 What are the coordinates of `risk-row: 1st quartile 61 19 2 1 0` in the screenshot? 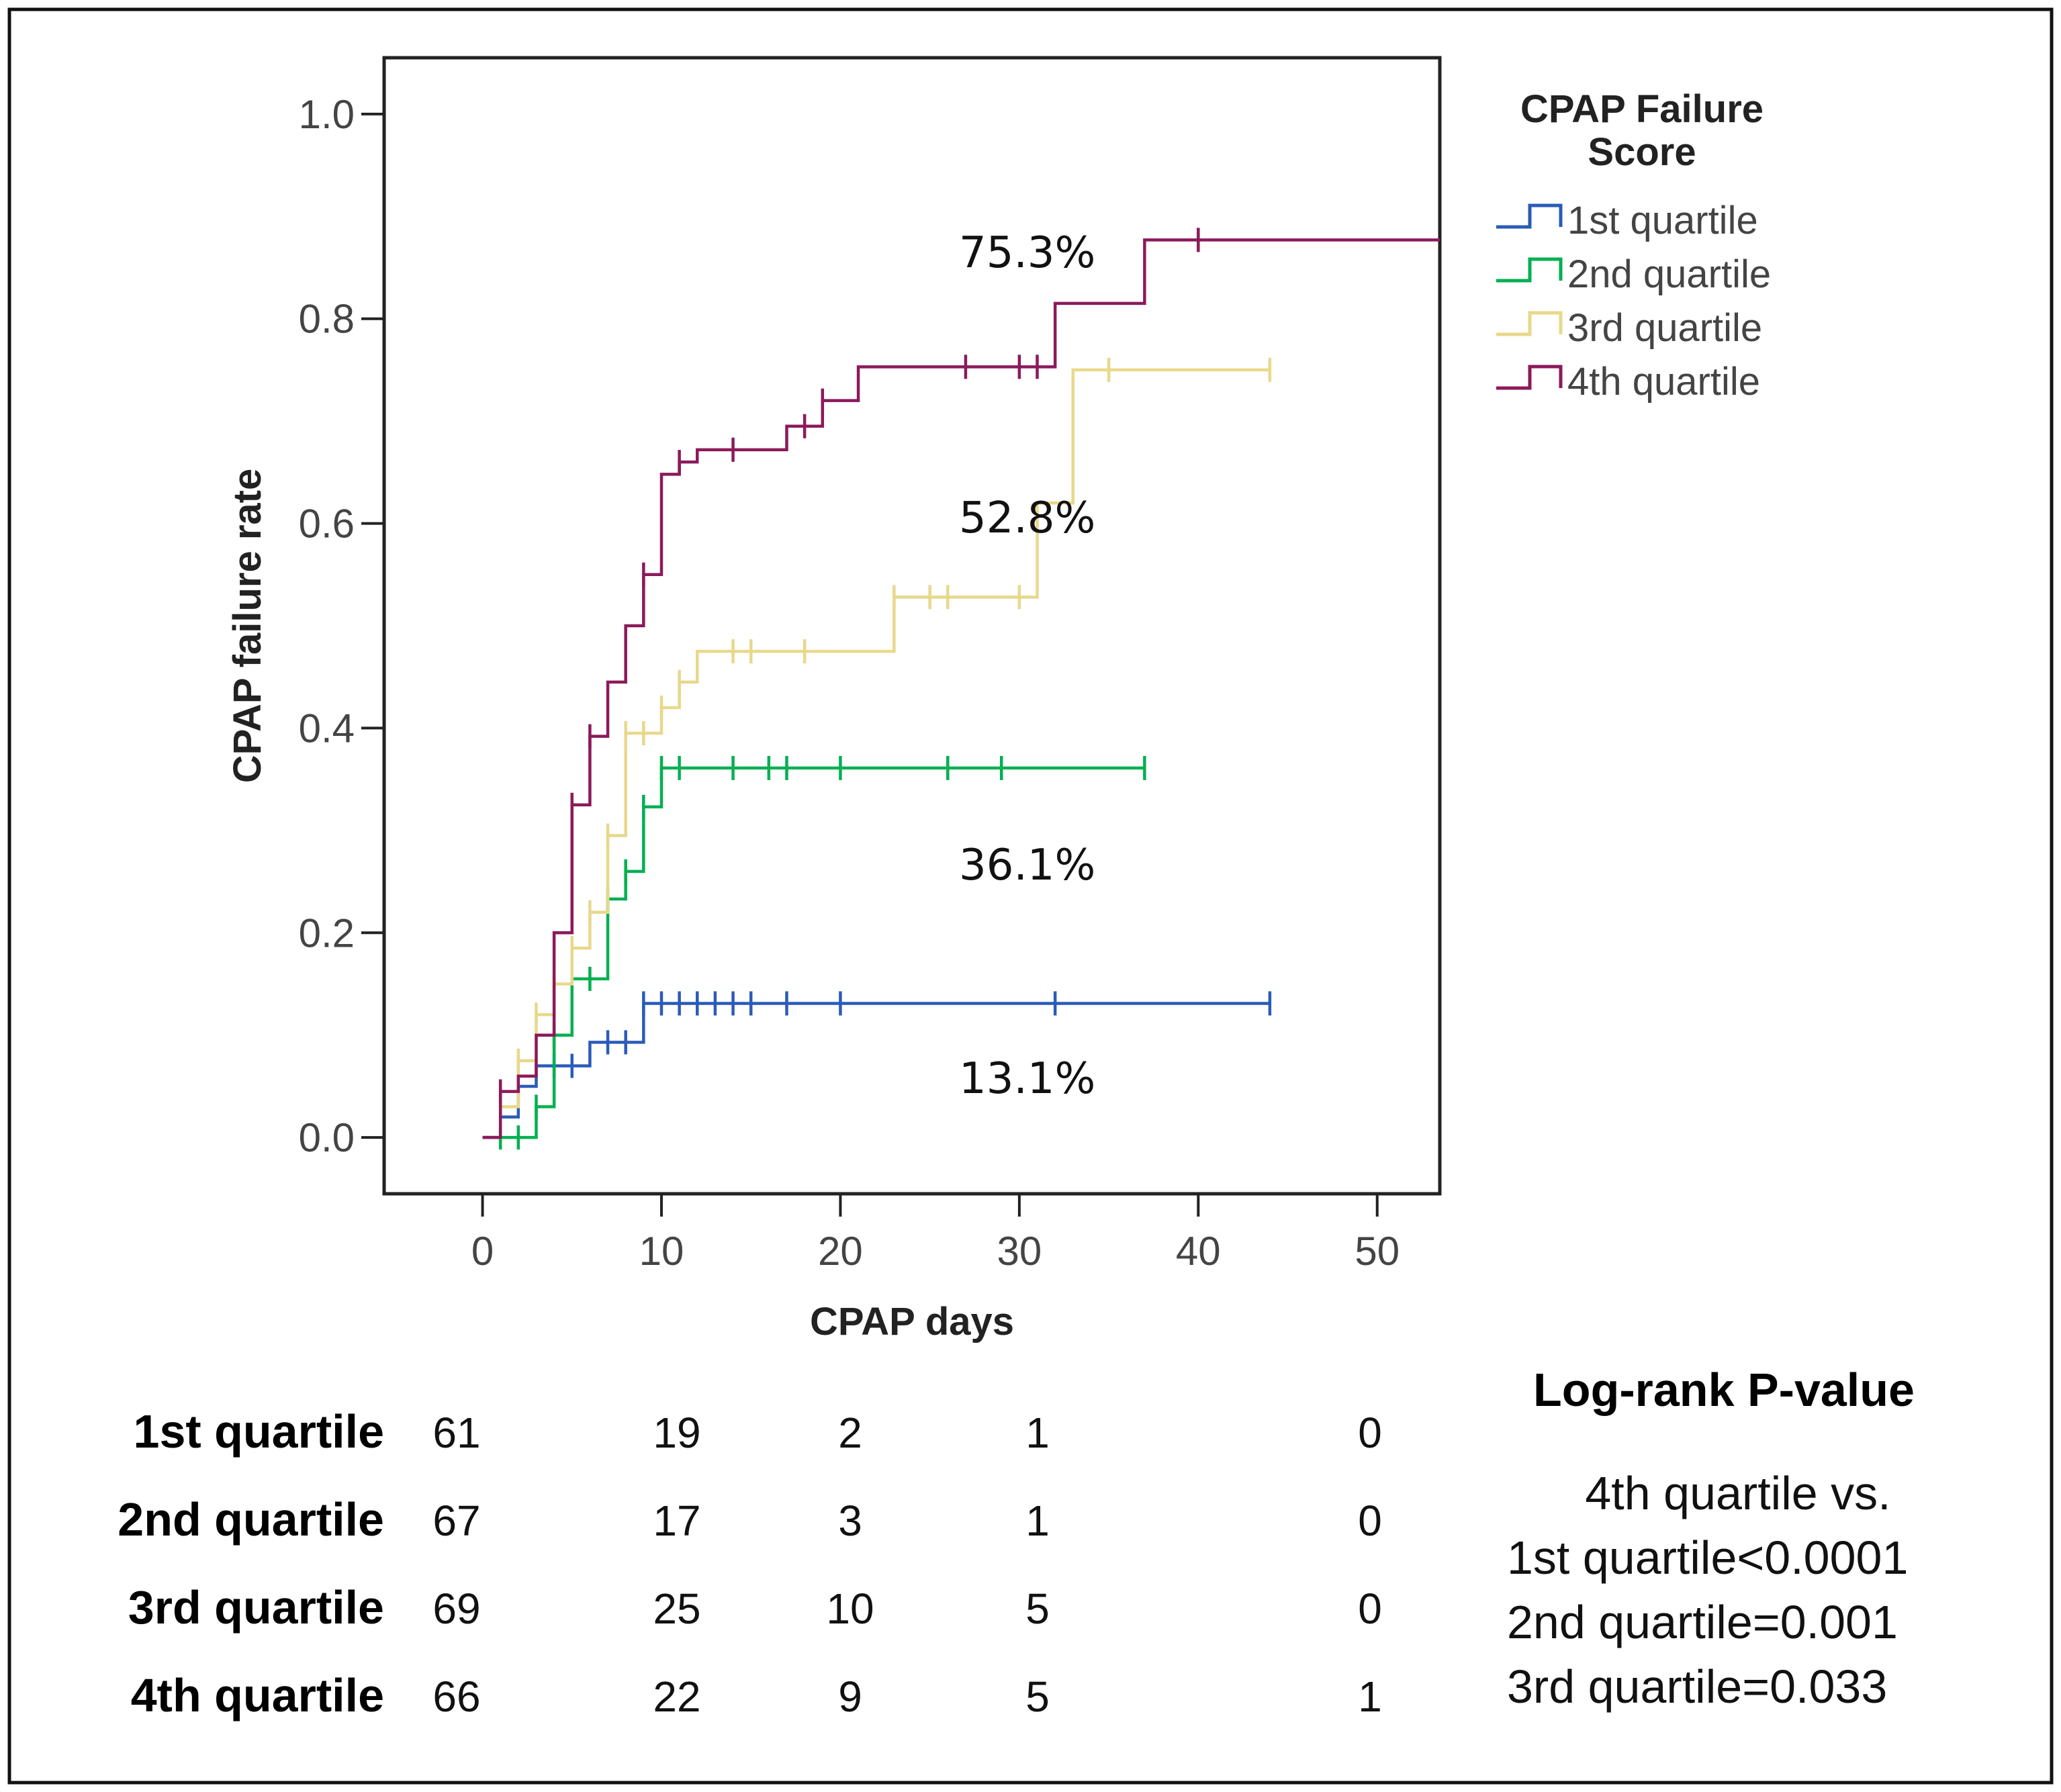 It's located at (758, 1431).